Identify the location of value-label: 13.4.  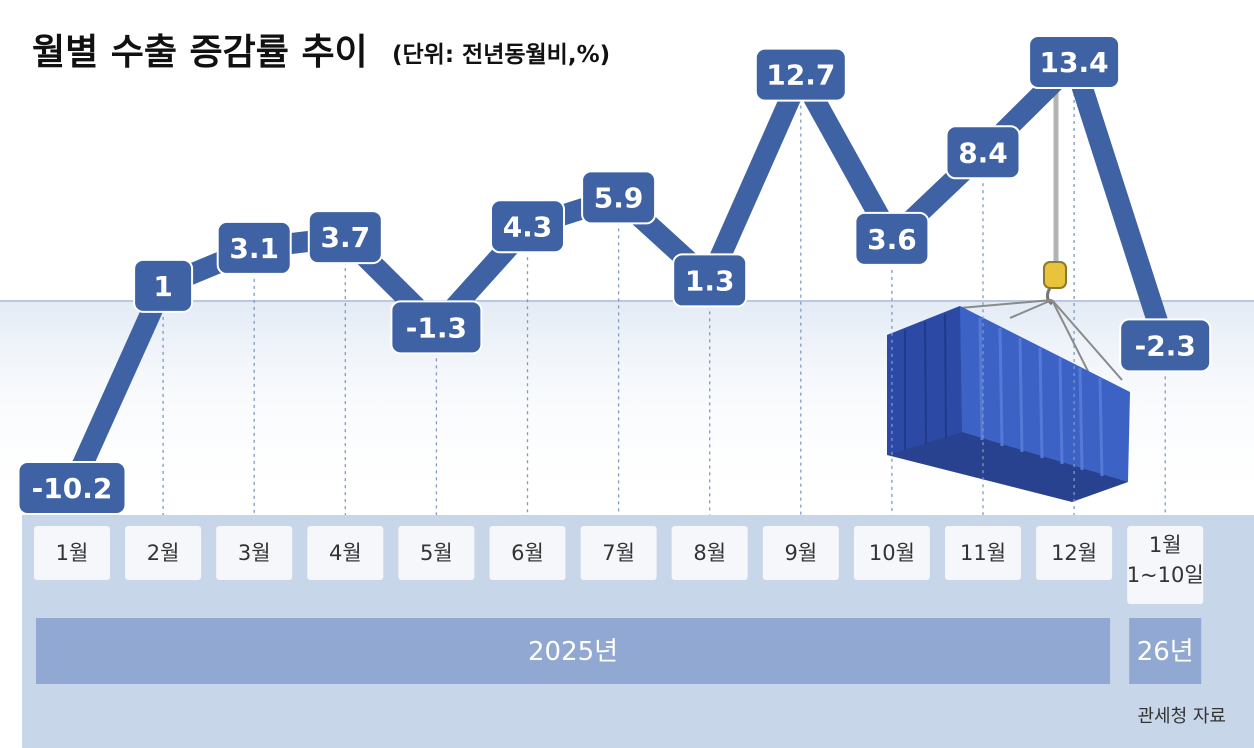
(1074, 62).